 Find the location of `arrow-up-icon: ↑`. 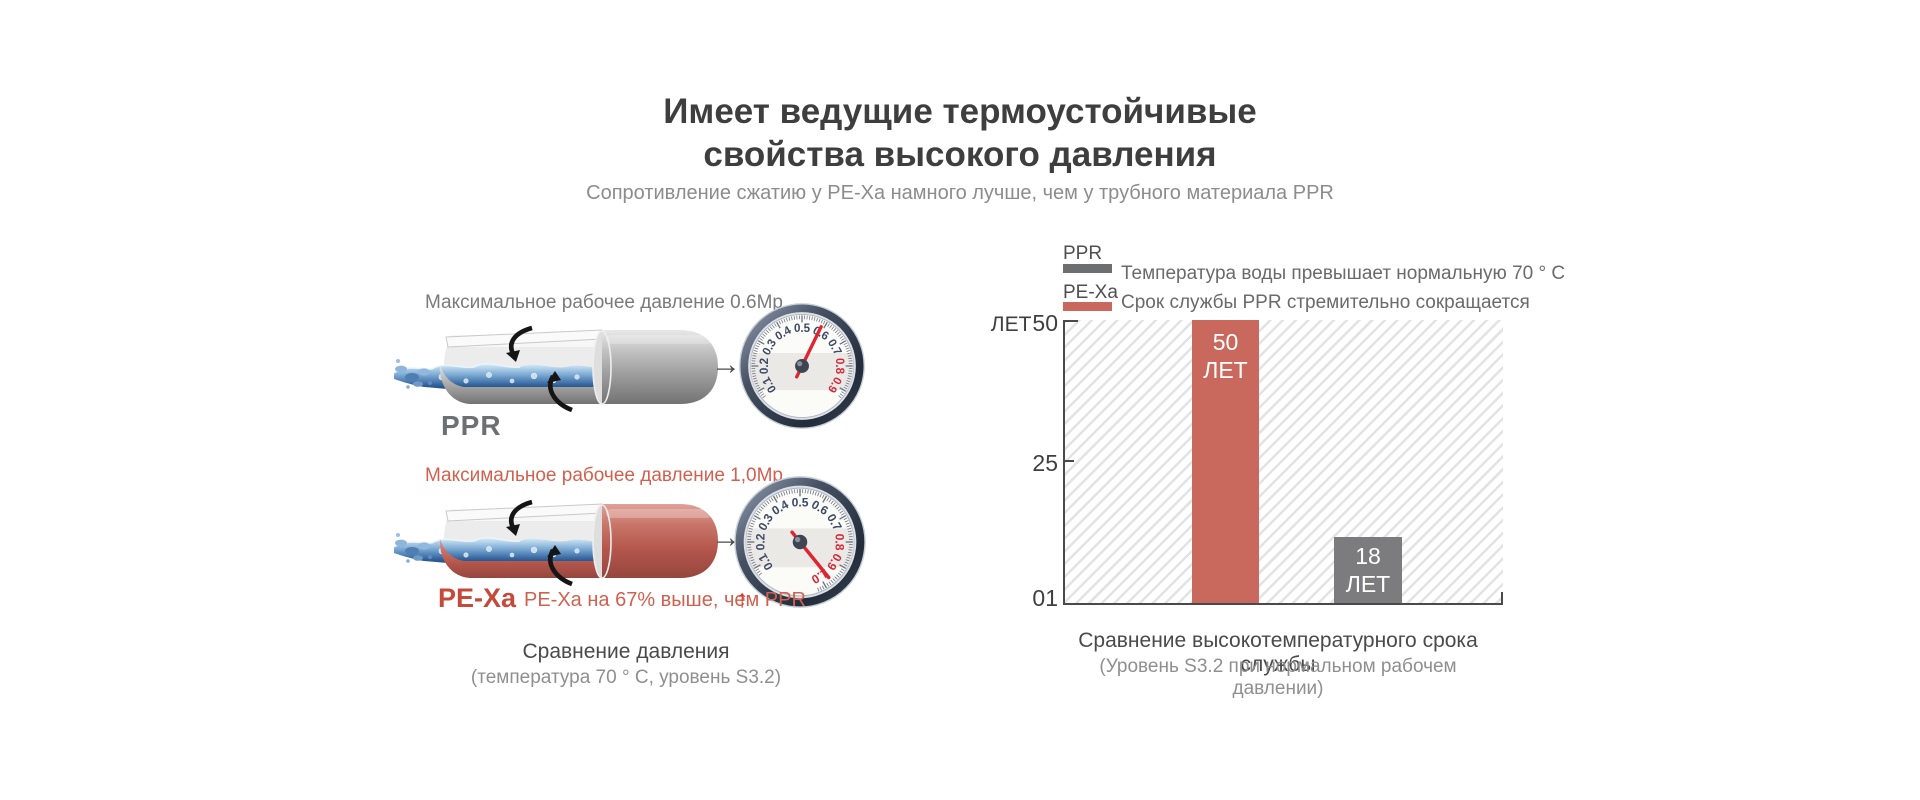

arrow-up-icon: ↑ is located at coordinates (742, 599).